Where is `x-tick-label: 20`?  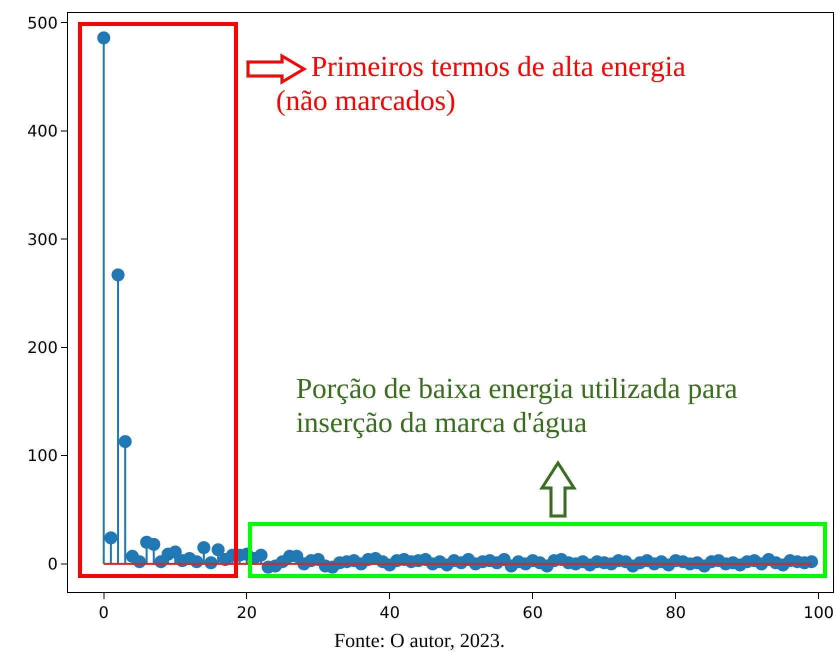
x-tick-label: 20 is located at coordinates (246, 612).